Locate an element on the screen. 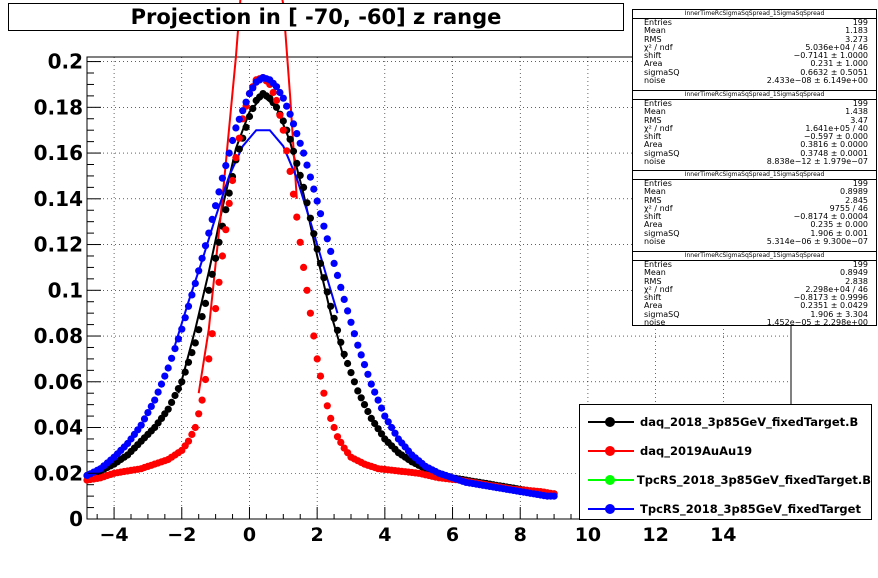 The height and width of the screenshot is (578, 878). stats-row: χ² / ndf 2.298e+04 / 46 is located at coordinates (754, 289).